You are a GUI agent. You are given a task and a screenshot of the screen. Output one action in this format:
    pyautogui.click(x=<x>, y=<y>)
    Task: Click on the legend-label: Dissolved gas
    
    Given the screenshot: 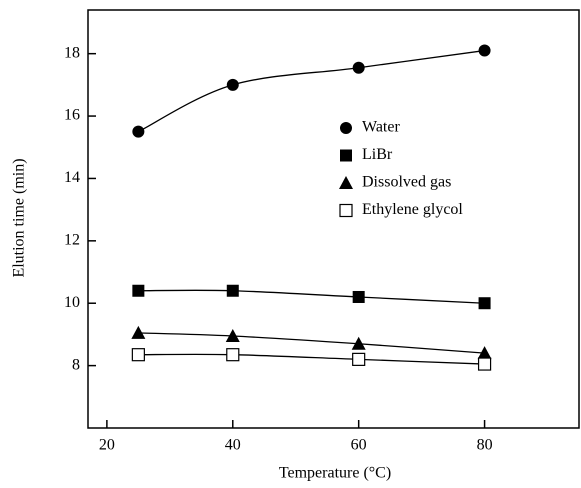 What is the action you would take?
    pyautogui.click(x=406, y=182)
    